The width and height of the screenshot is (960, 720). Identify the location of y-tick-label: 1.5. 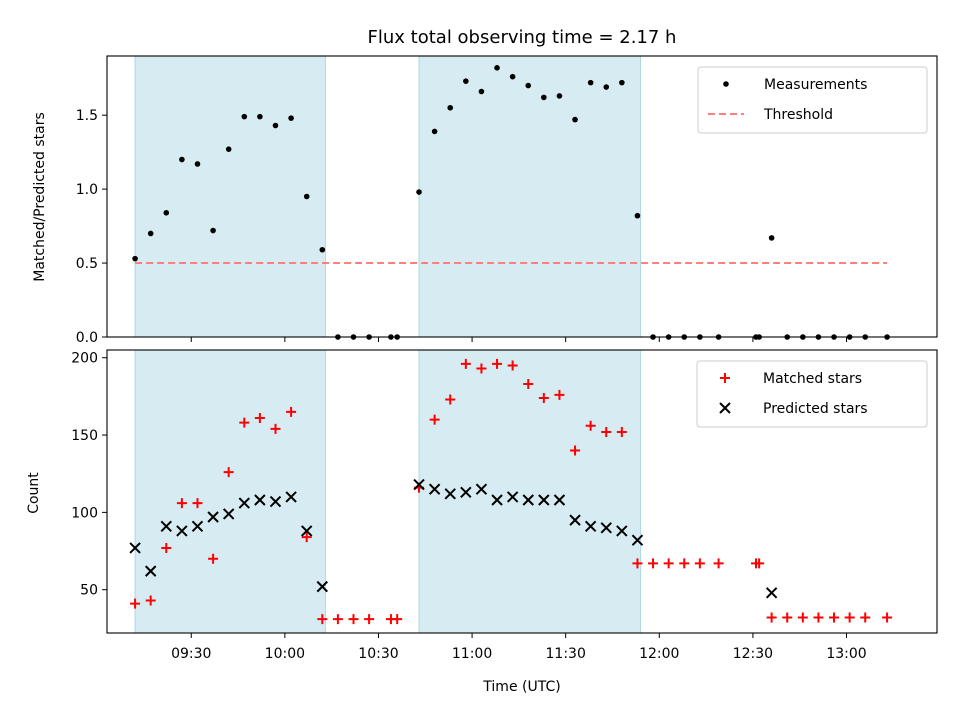
(87, 116).